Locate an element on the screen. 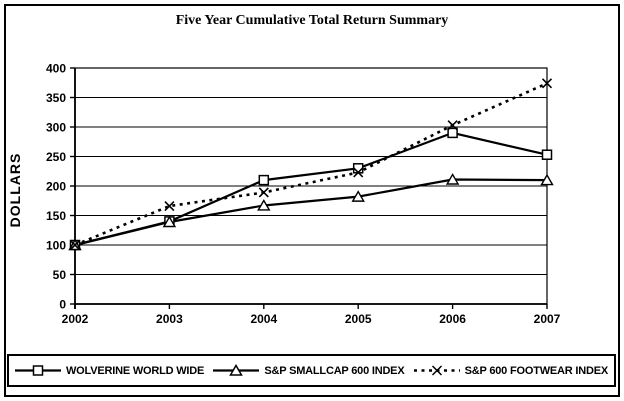  x-axis-label: 2002 is located at coordinates (75, 319).